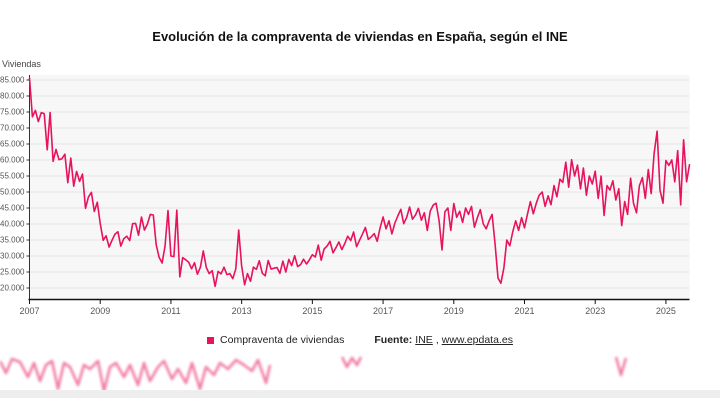 The height and width of the screenshot is (405, 720). I want to click on y-tick-label: 50.000, so click(12, 191).